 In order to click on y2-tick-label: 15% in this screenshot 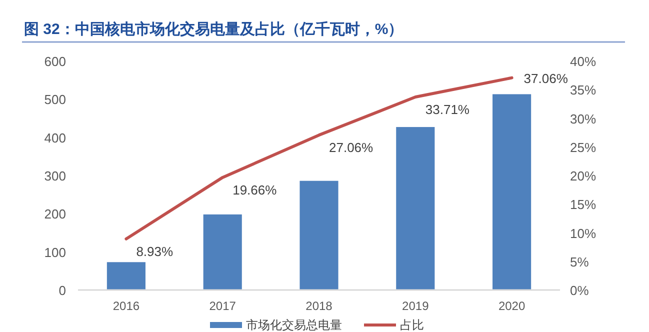, I will do `click(583, 204)`.